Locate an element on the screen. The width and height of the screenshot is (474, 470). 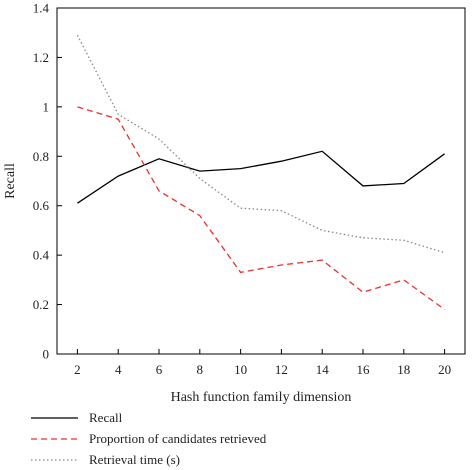
y-axis-title: Recall is located at coordinates (10, 181).